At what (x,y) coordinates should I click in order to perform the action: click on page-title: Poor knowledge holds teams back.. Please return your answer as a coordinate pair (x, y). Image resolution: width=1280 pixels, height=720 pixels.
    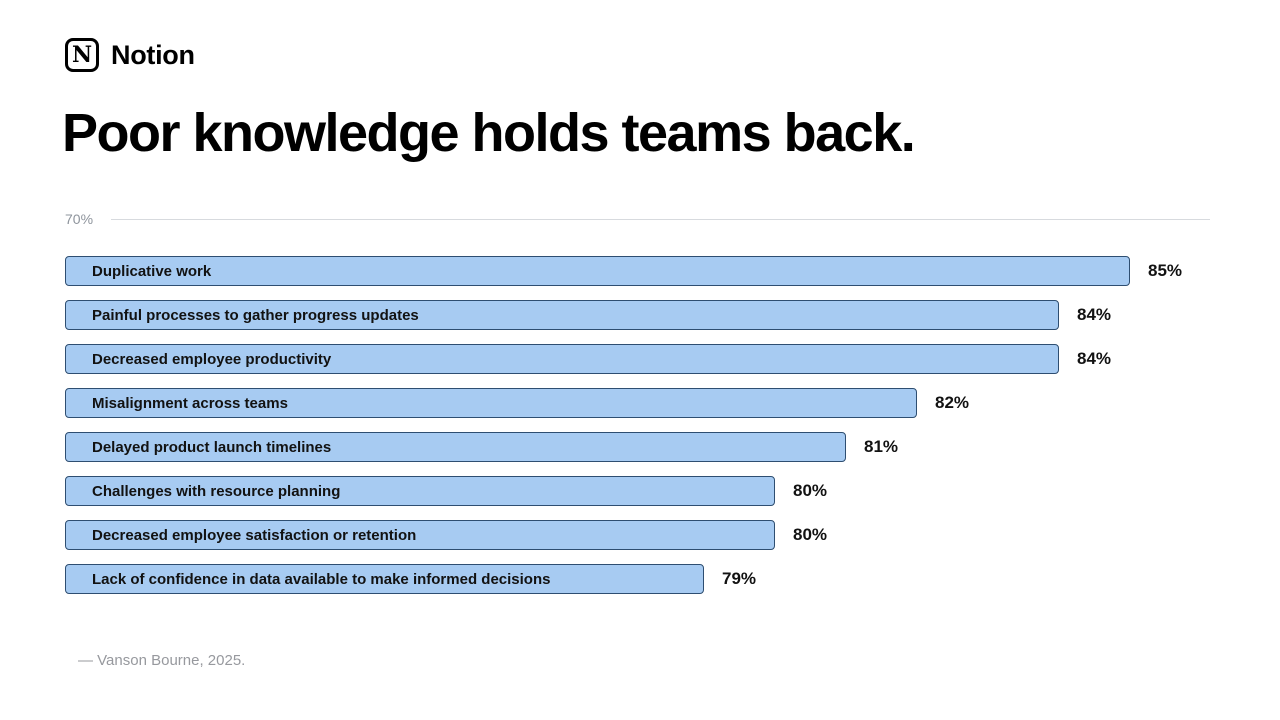
    Looking at the image, I should click on (489, 133).